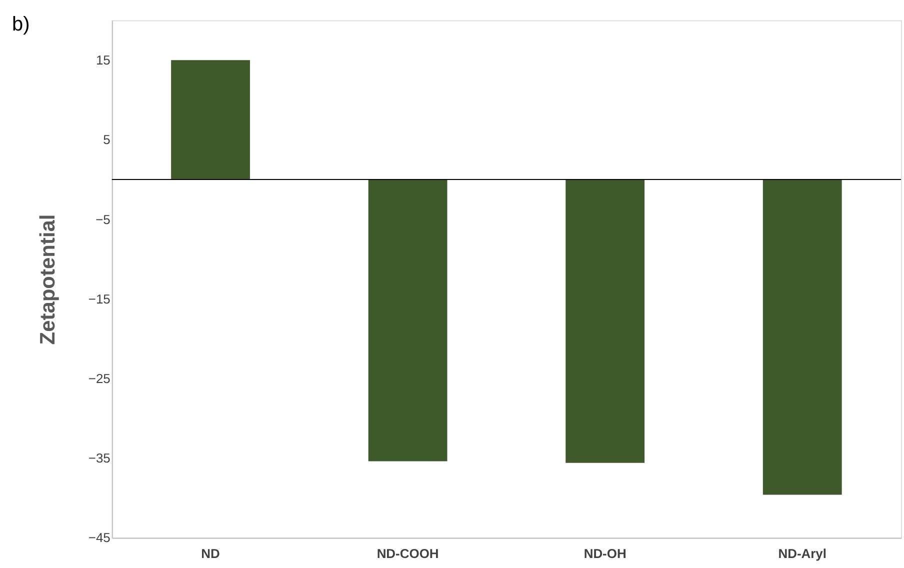 This screenshot has height=568, width=904. What do you see at coordinates (605, 554) in the screenshot?
I see `x-tick-label: ND-OH` at bounding box center [605, 554].